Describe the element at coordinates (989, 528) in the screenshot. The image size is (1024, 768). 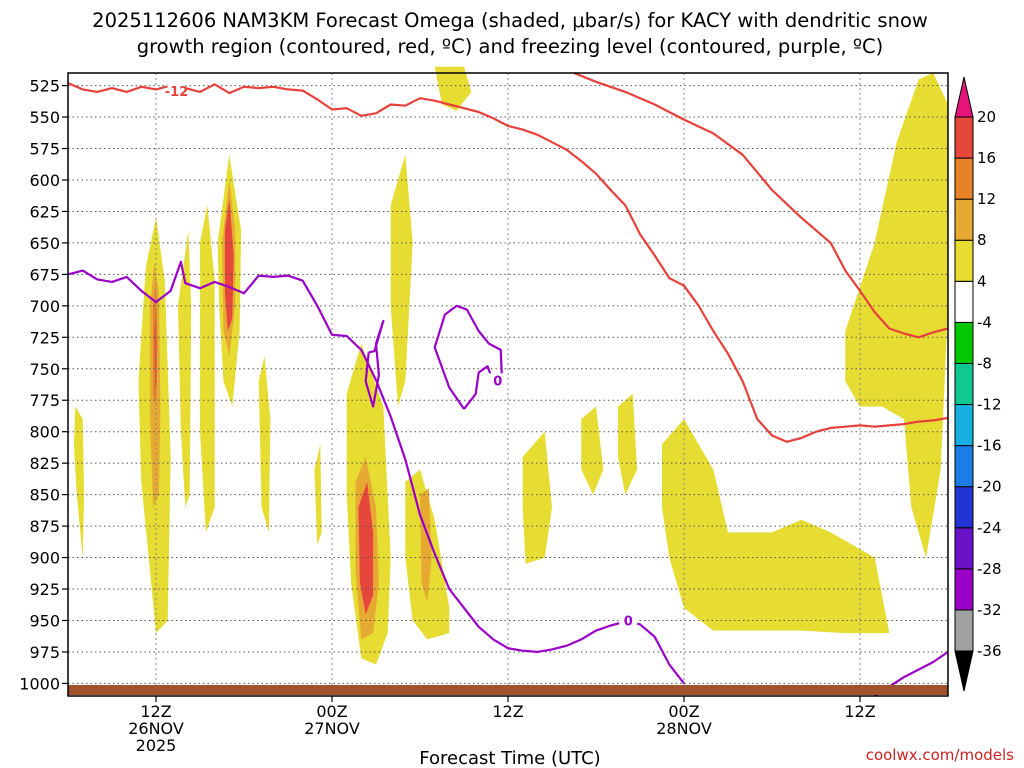
I see `colorbar-label-3: -24` at that location.